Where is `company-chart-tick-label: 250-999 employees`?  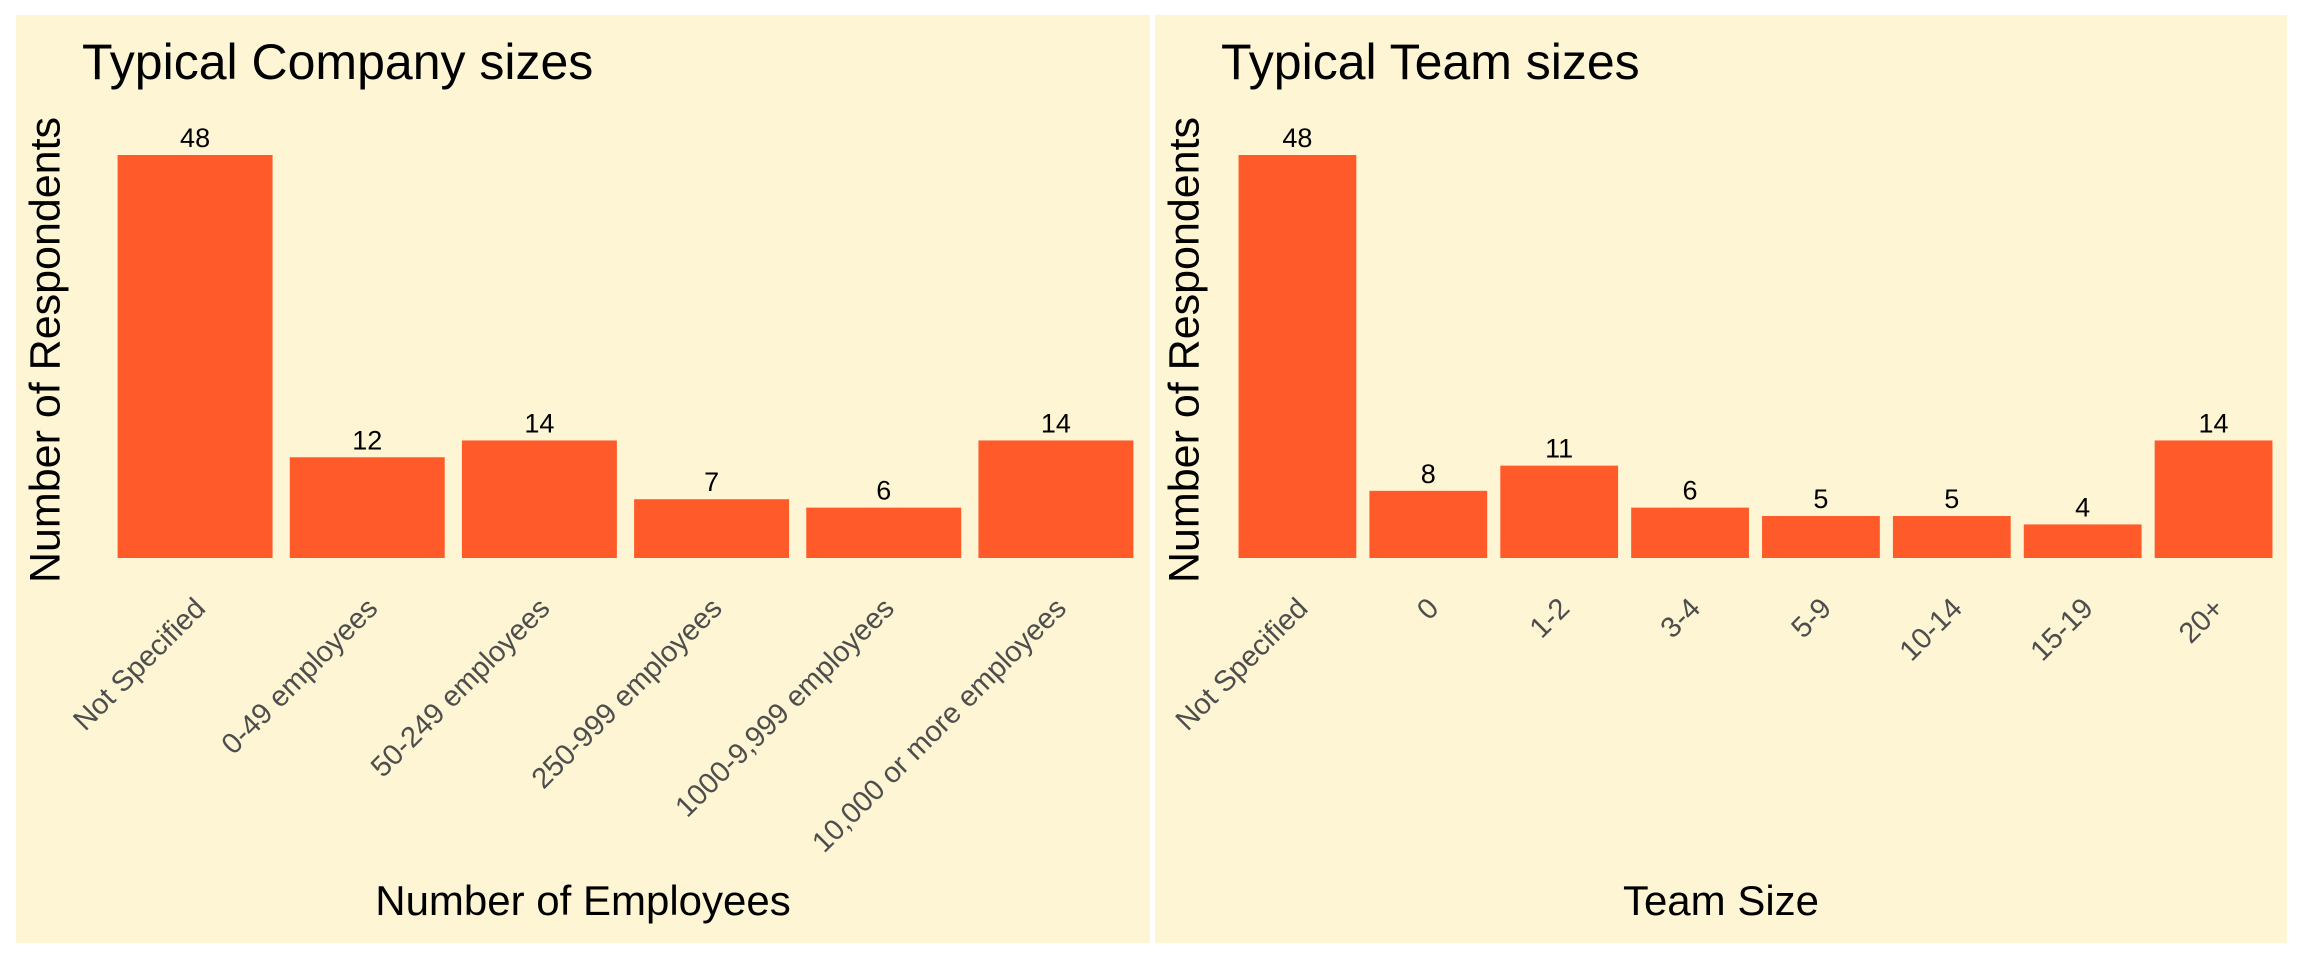 company-chart-tick-label: 250-999 employees is located at coordinates (627, 693).